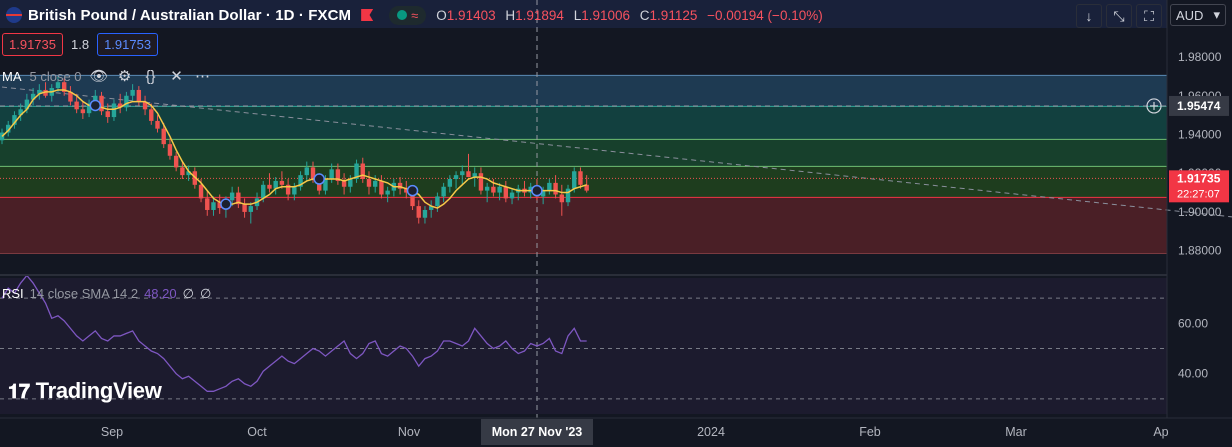 Image resolution: width=1232 pixels, height=447 pixels. Describe the element at coordinates (13, 293) in the screenshot. I see `rsi-name: RSI` at that location.